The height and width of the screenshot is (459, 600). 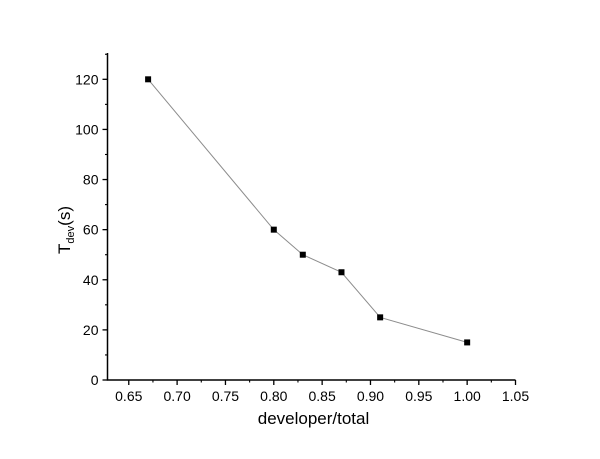 What do you see at coordinates (91, 330) in the screenshot?
I see `y-tick-label: 20` at bounding box center [91, 330].